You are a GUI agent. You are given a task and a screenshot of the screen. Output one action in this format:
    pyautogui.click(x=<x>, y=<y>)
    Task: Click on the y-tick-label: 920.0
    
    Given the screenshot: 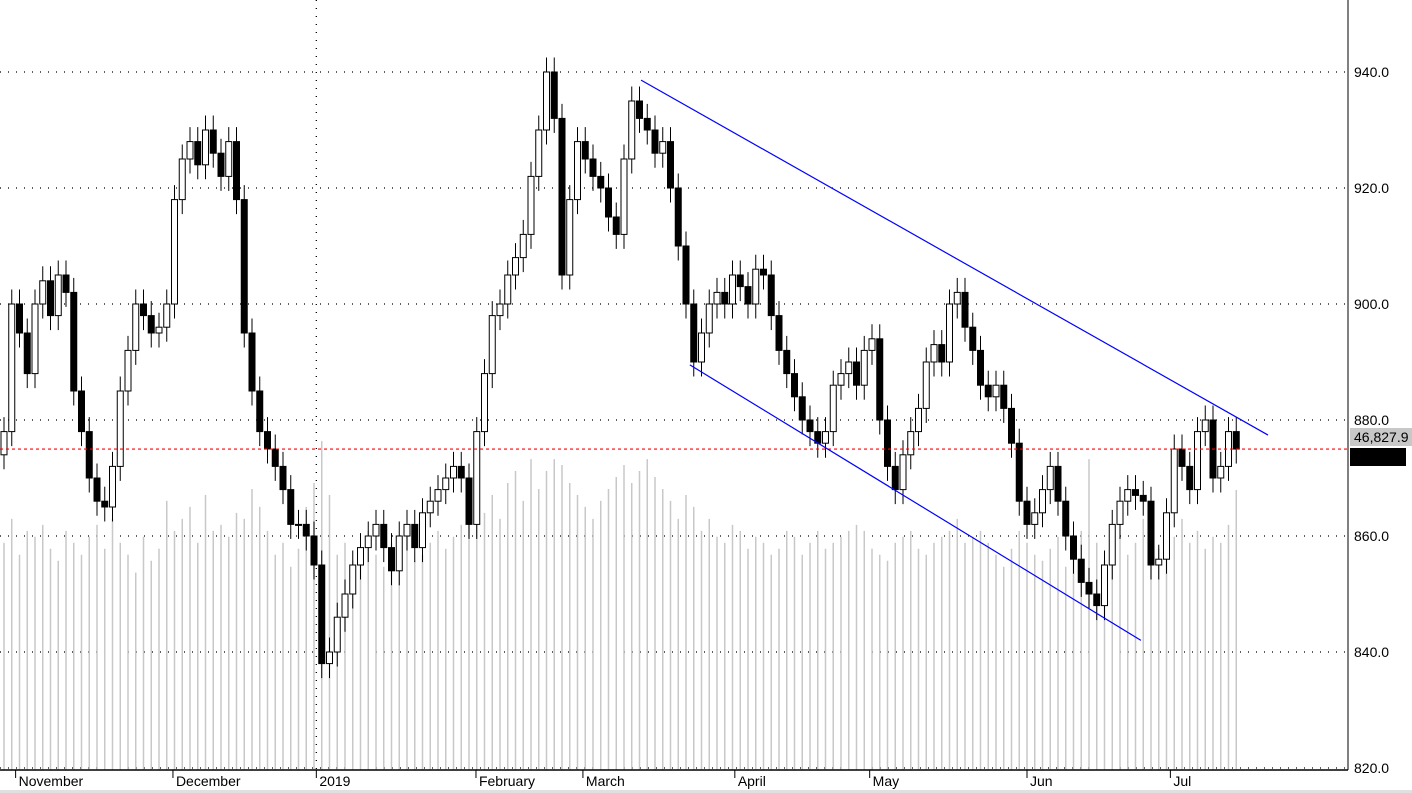 What is the action you would take?
    pyautogui.click(x=1371, y=188)
    